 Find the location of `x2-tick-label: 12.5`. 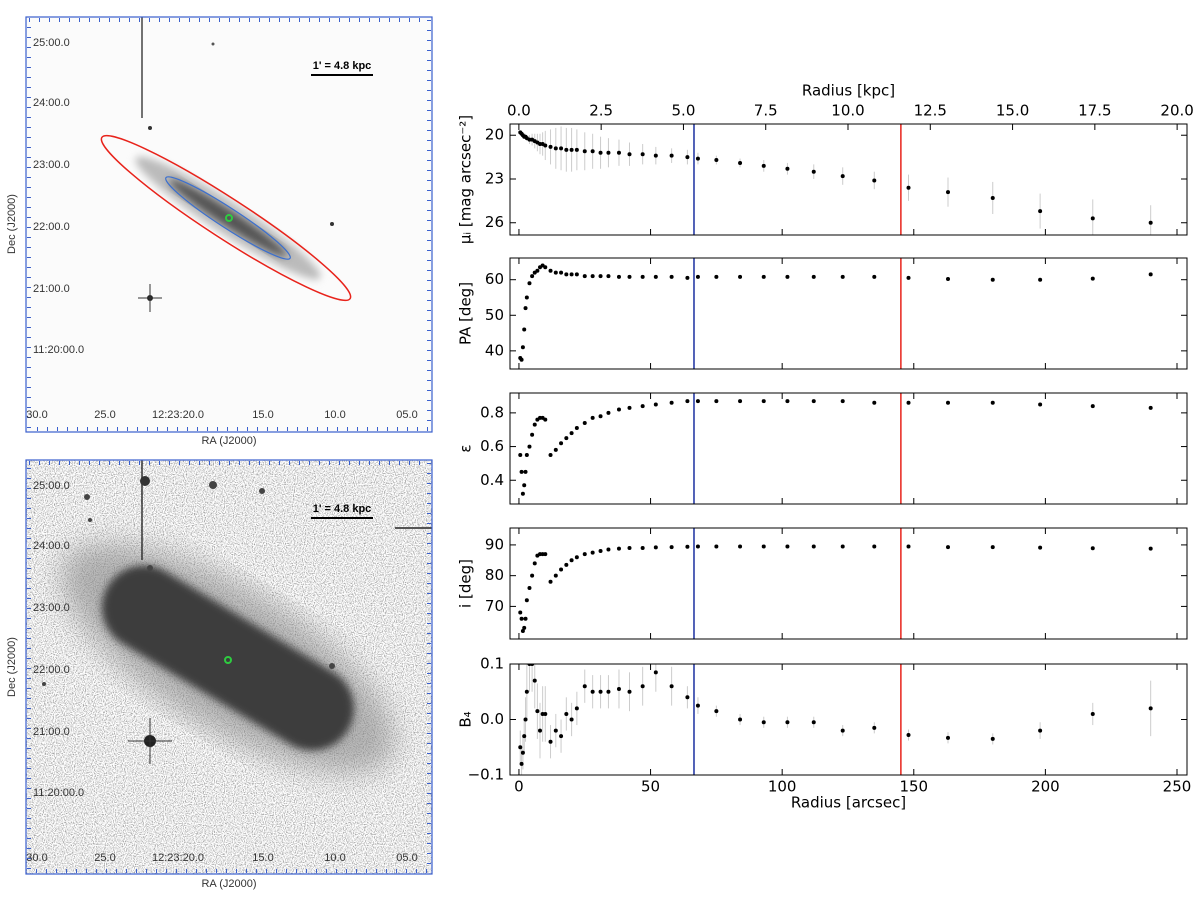

x2-tick-label: 12.5 is located at coordinates (930, 111).